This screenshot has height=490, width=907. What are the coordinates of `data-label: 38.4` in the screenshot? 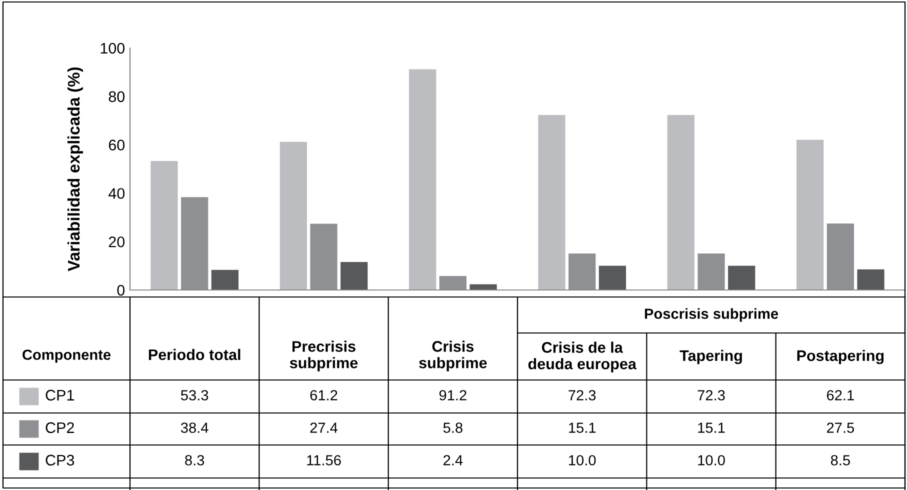 It's located at (194, 427).